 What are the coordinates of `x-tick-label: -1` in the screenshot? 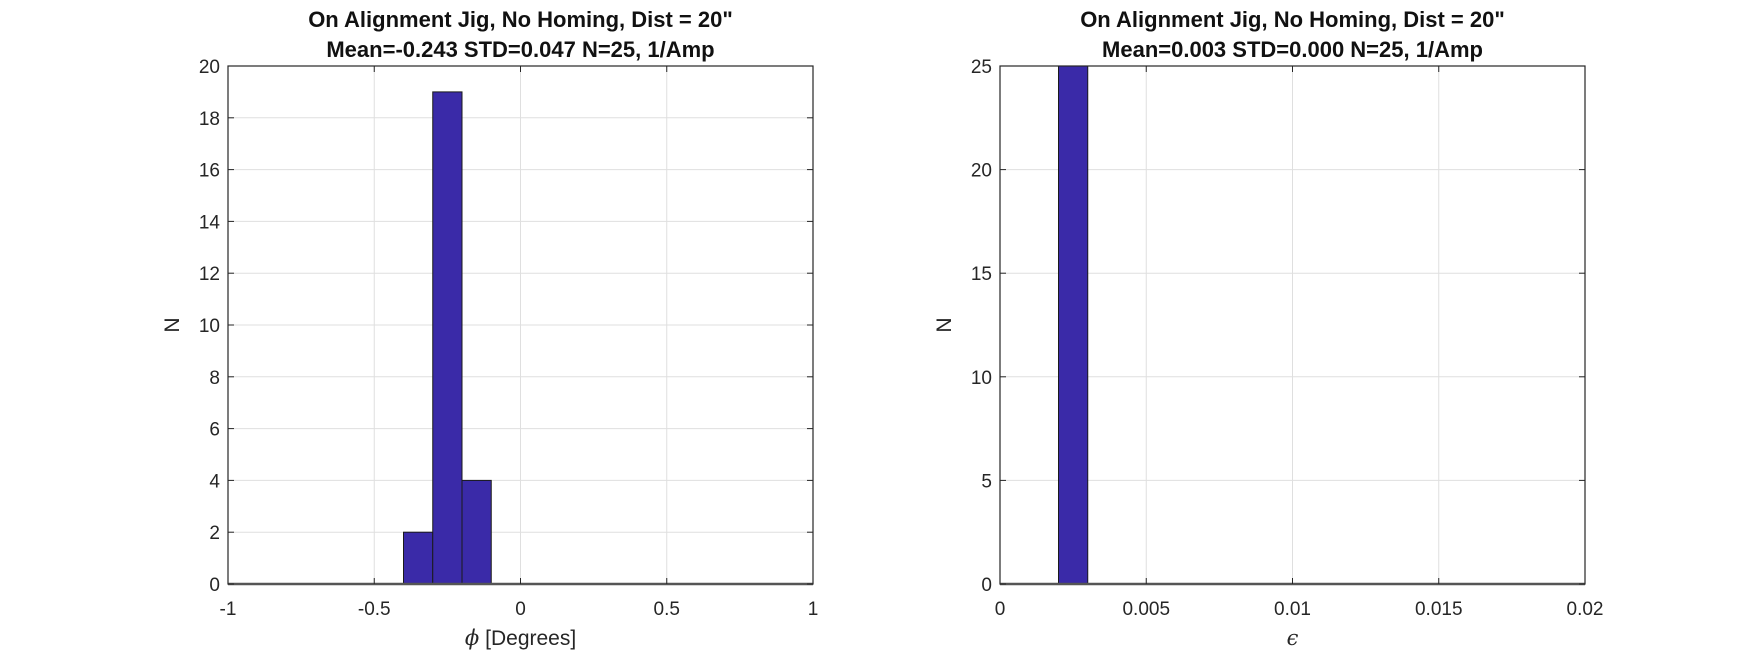 It's located at (228, 609).